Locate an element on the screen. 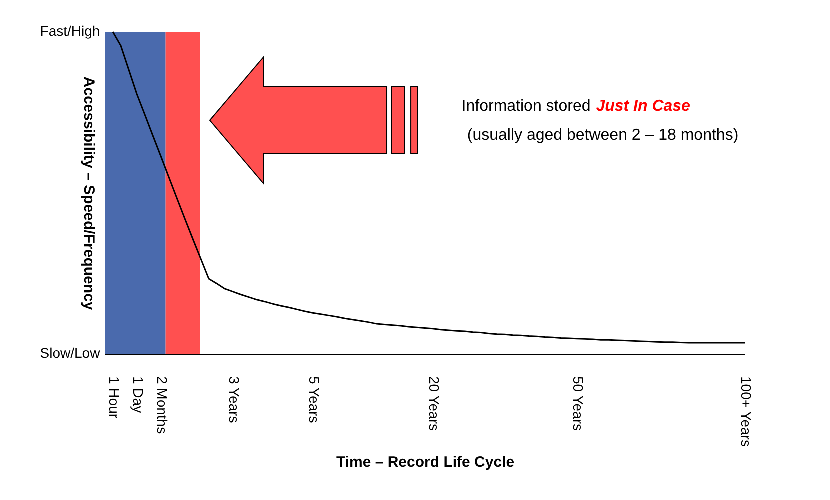 This screenshot has width=830, height=500. x-tick-label: 100+ Years is located at coordinates (746, 411).